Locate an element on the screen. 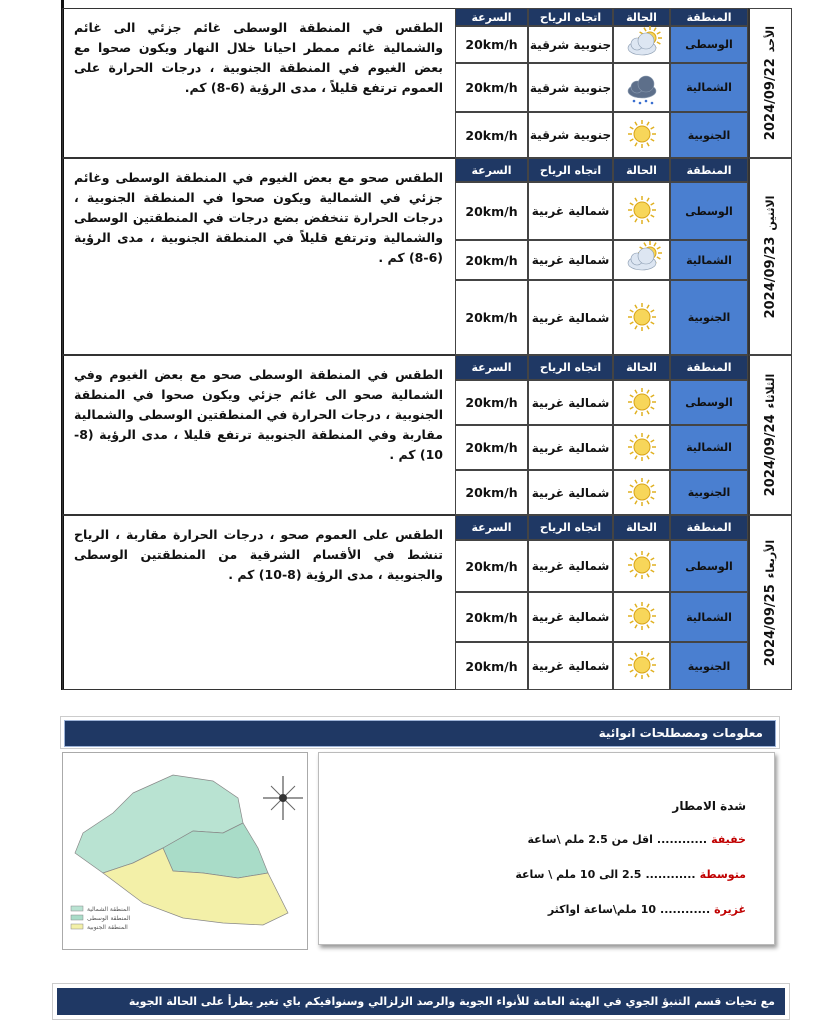  rain-level: متوسطة............ 2.5 الى 10 ملم \ ساعة is located at coordinates (630, 874).